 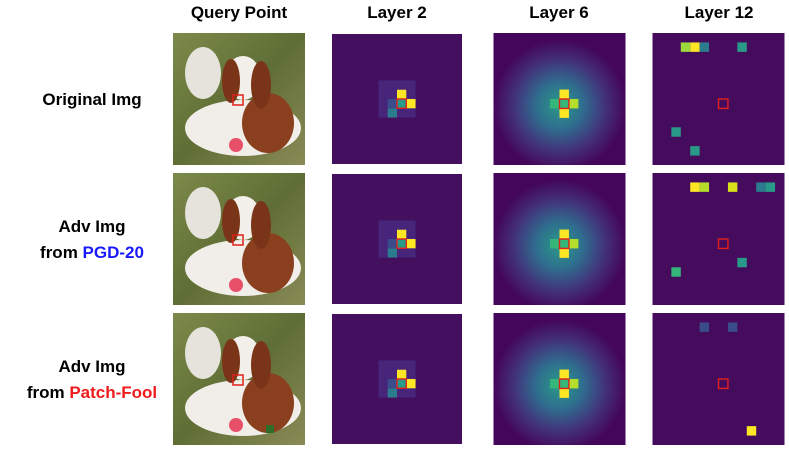 I want to click on row-label: from PGD-20, so click(x=92, y=252).